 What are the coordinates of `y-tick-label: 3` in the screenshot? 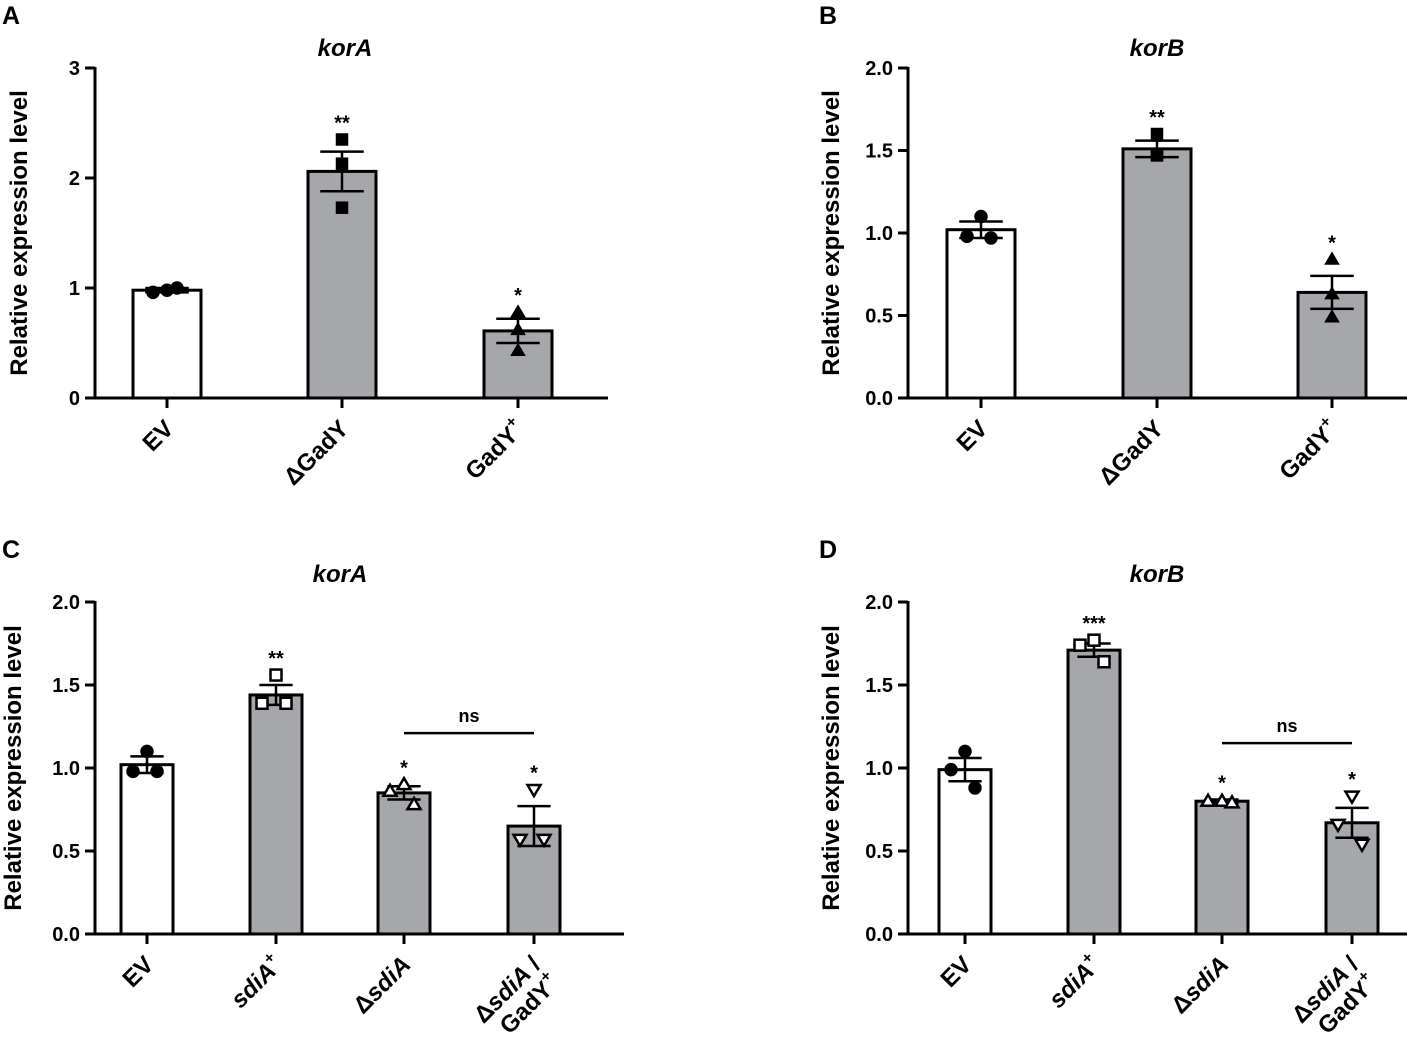 It's located at (74, 69).